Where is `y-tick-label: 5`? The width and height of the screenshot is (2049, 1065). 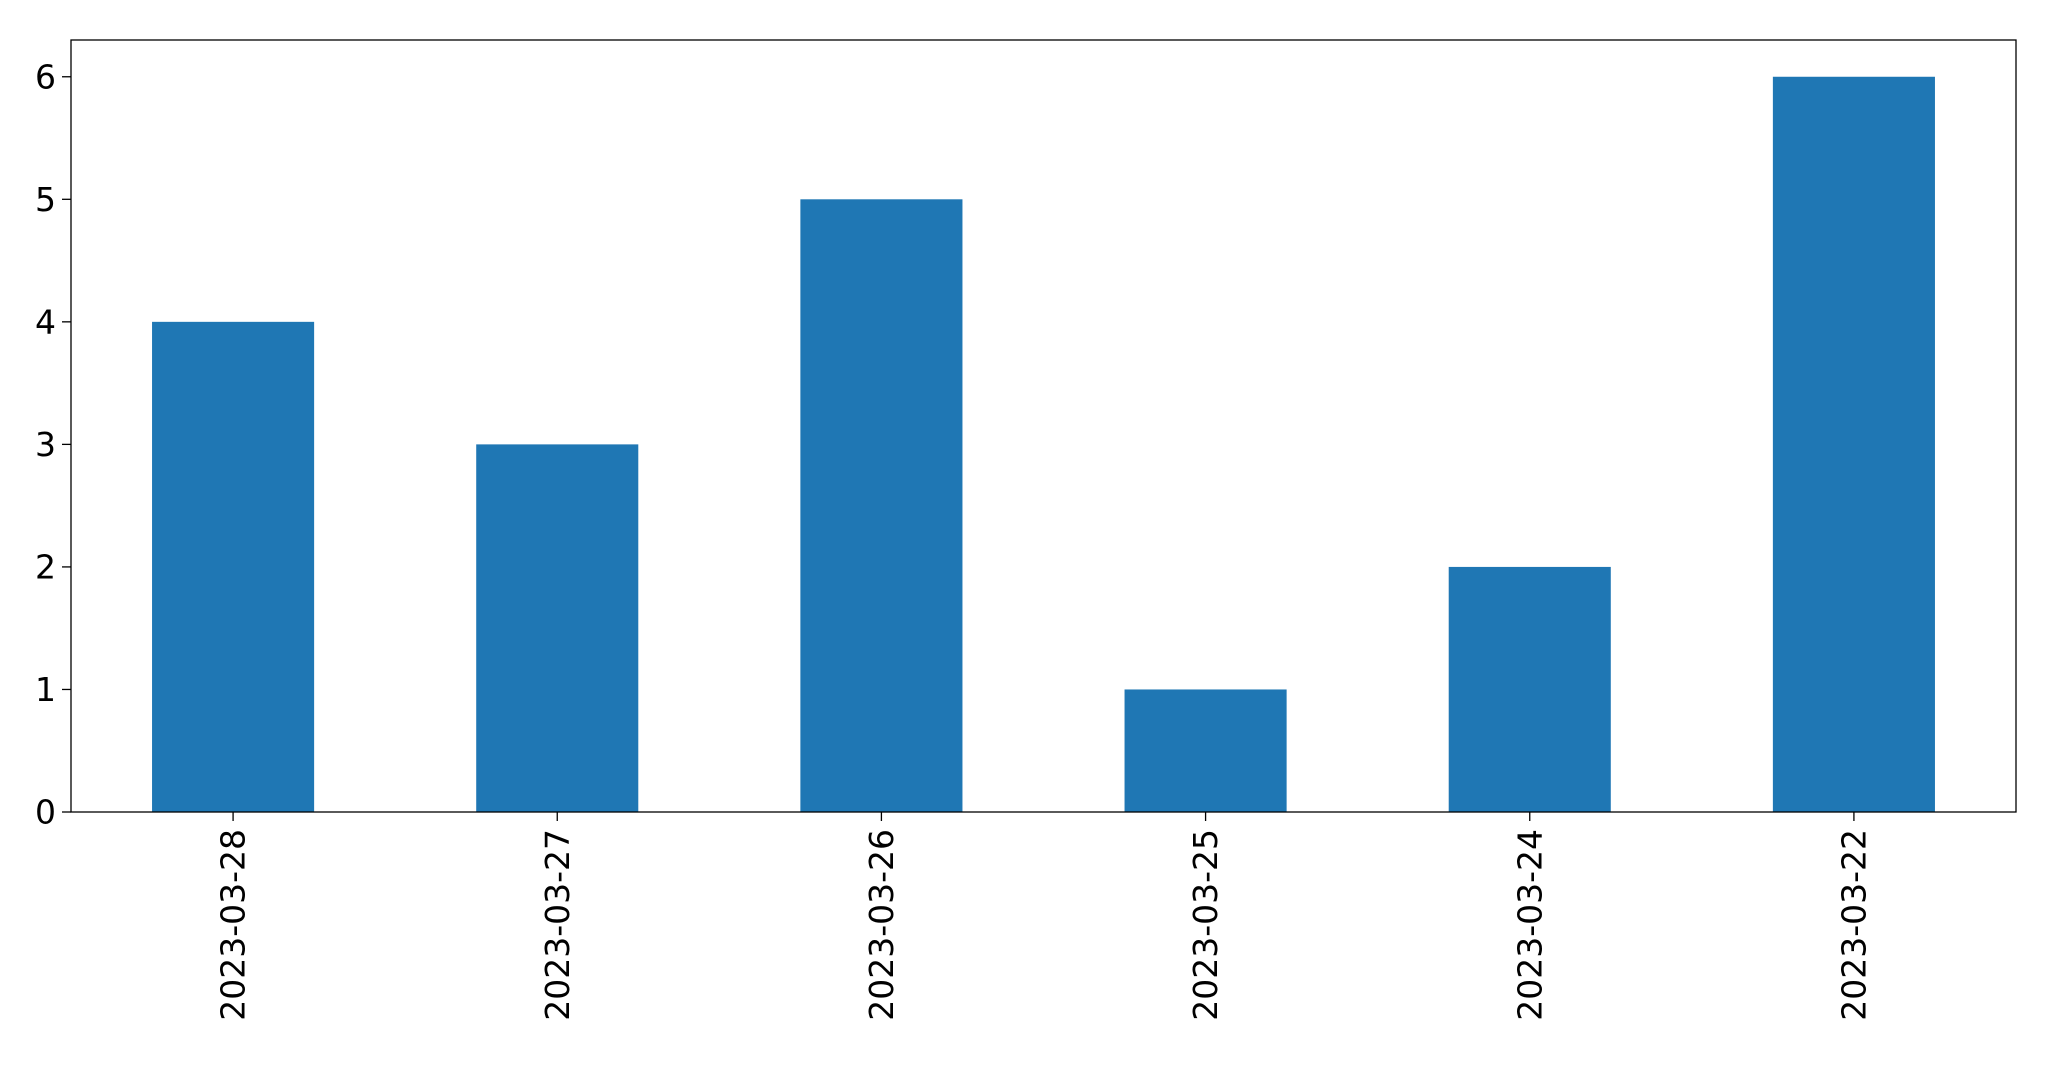
y-tick-label: 5 is located at coordinates (45, 199).